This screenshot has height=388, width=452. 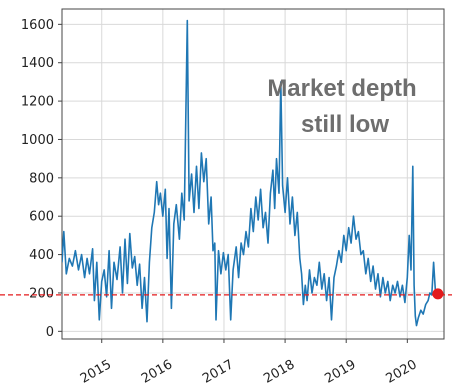 I want to click on y-tick-label: 0, so click(x=50, y=332).